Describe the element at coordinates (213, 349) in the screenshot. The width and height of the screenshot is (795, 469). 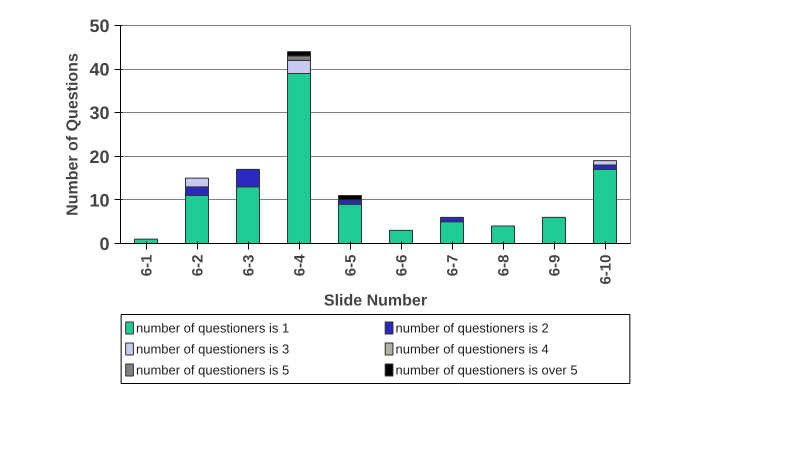
I see `legend-label: number of questioners is 3` at that location.